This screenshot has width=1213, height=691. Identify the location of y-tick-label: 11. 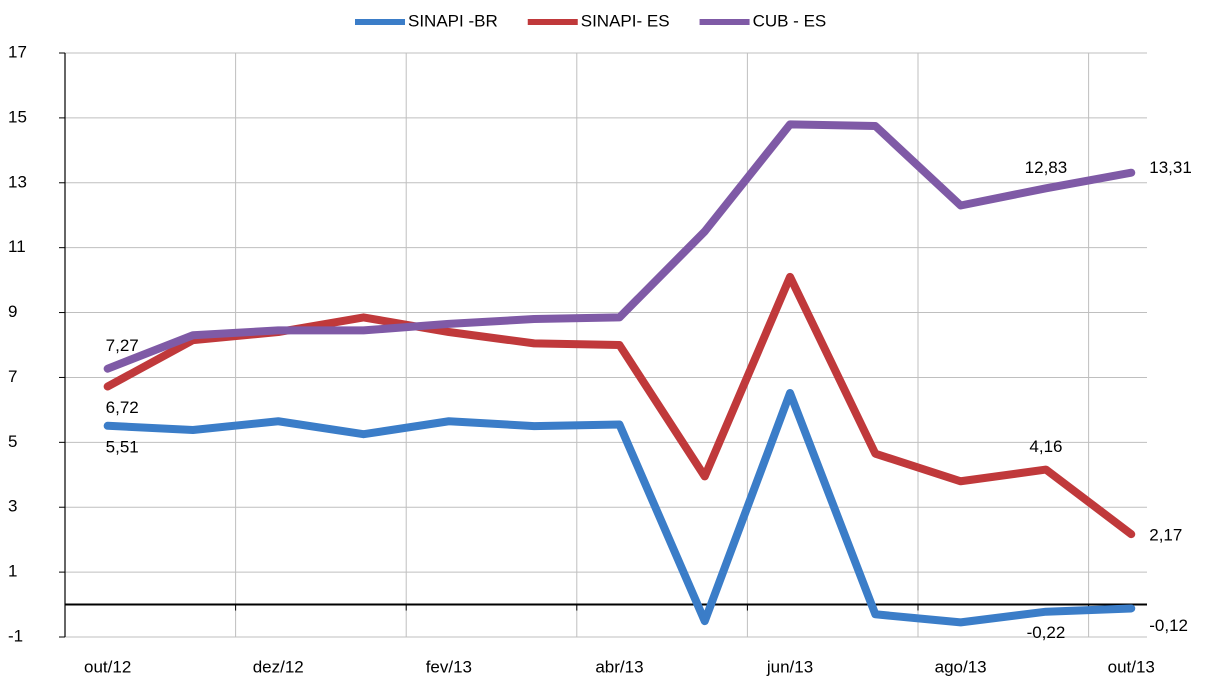
(17, 246).